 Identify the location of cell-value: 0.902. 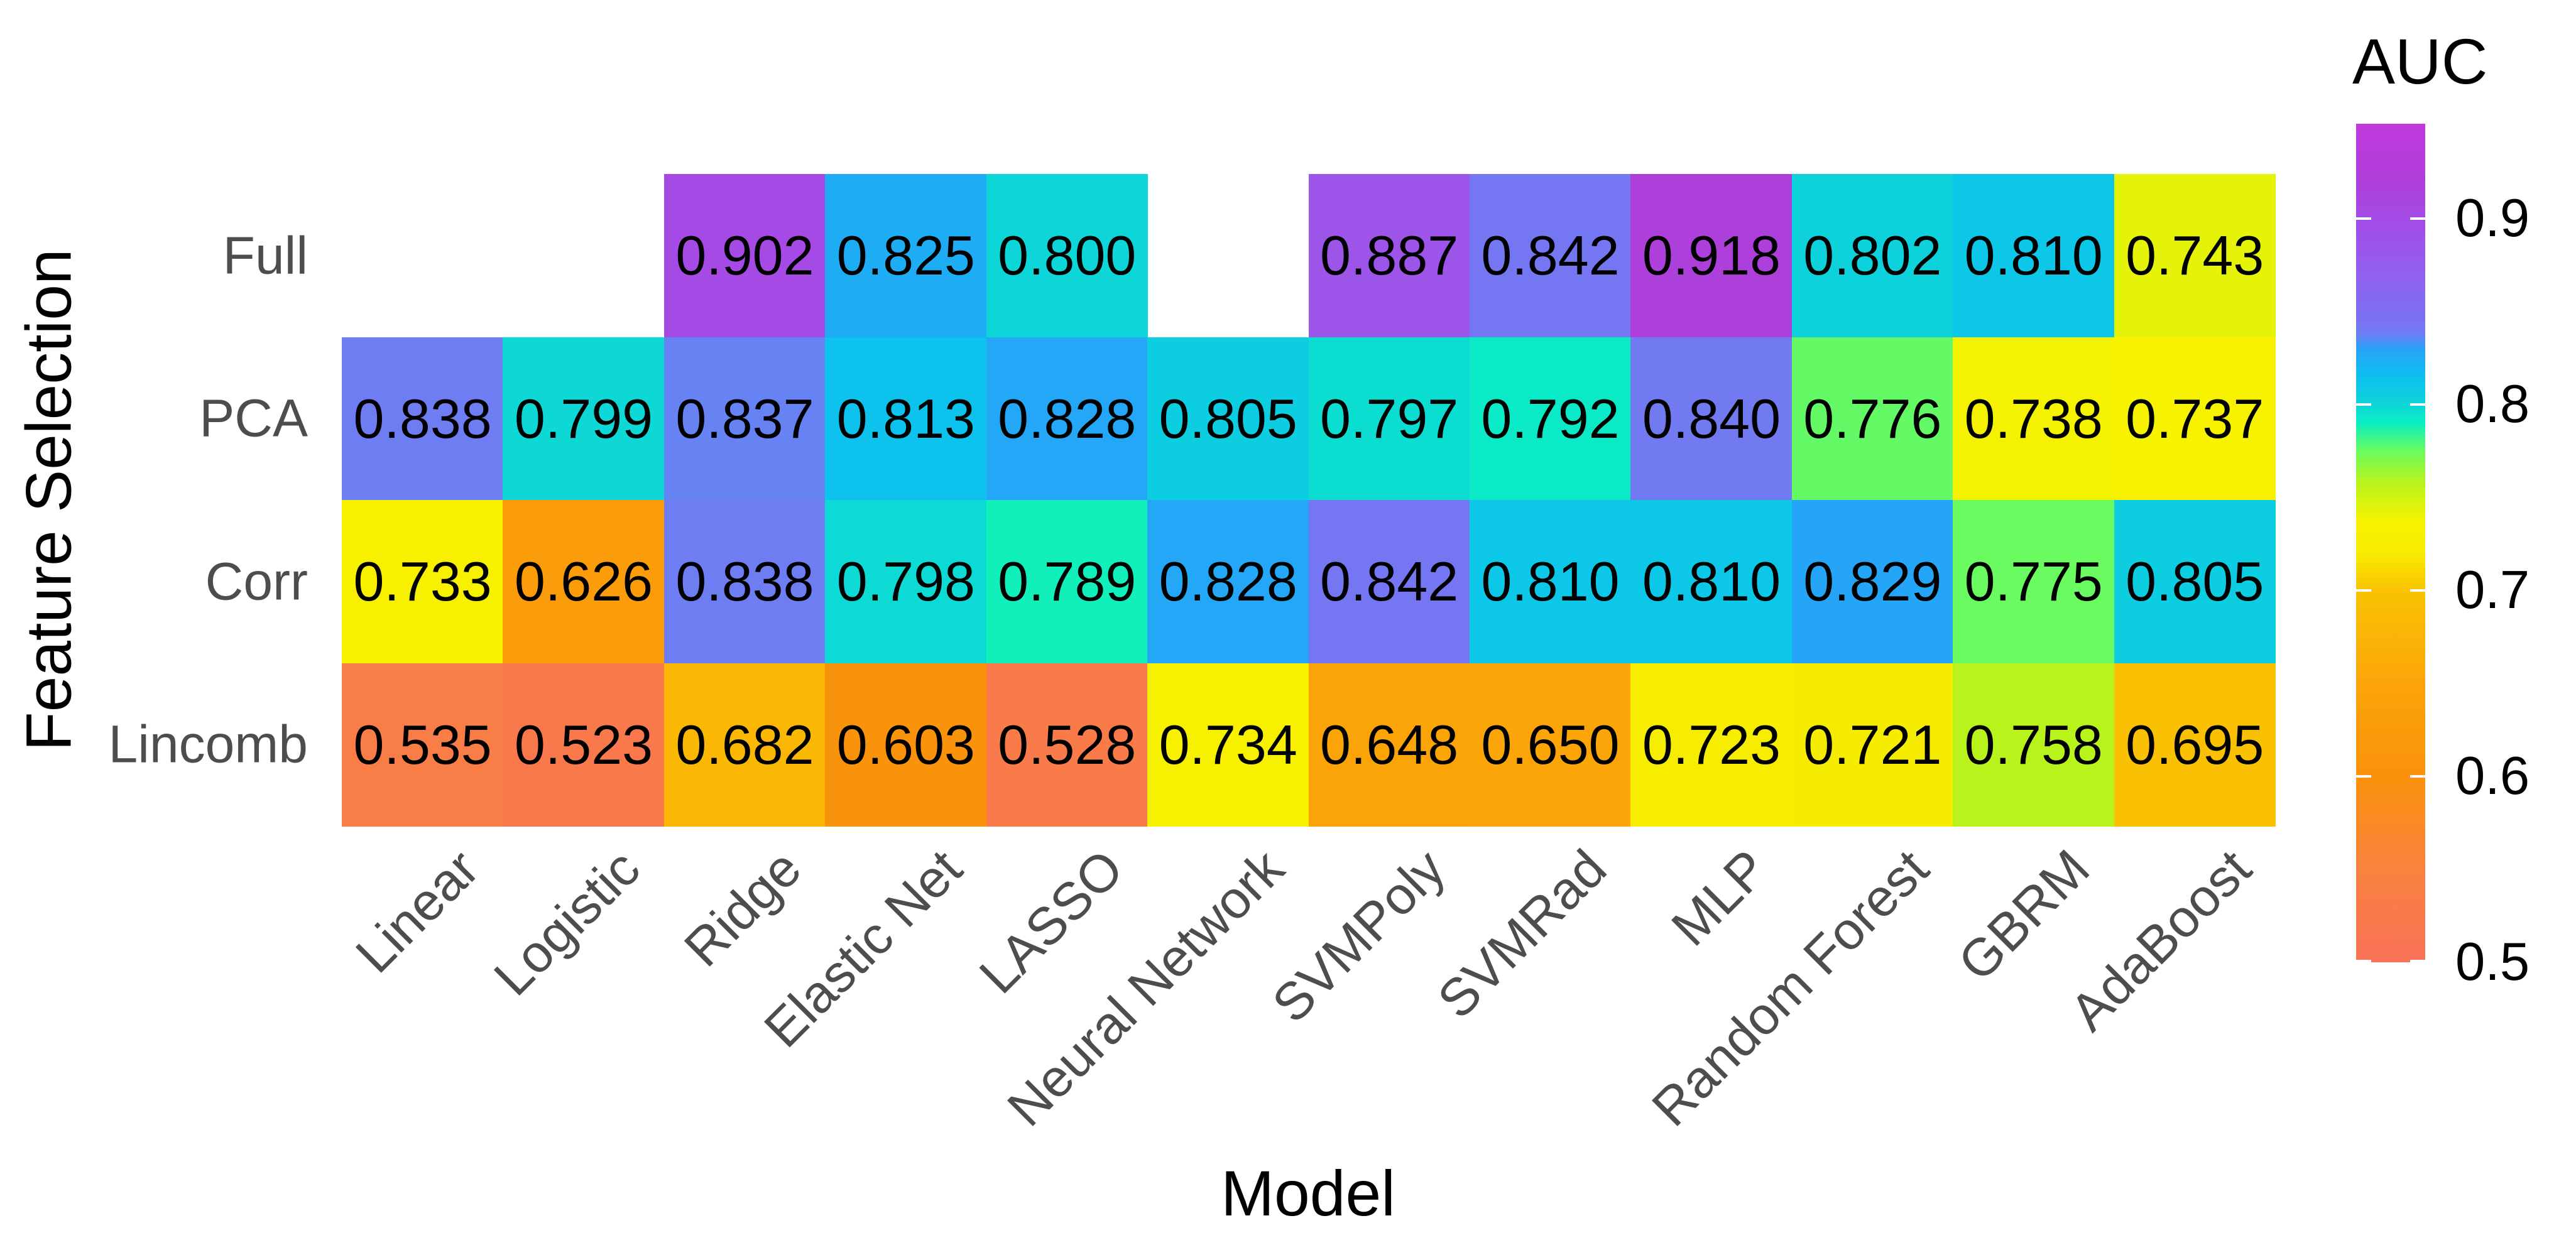
(744, 255).